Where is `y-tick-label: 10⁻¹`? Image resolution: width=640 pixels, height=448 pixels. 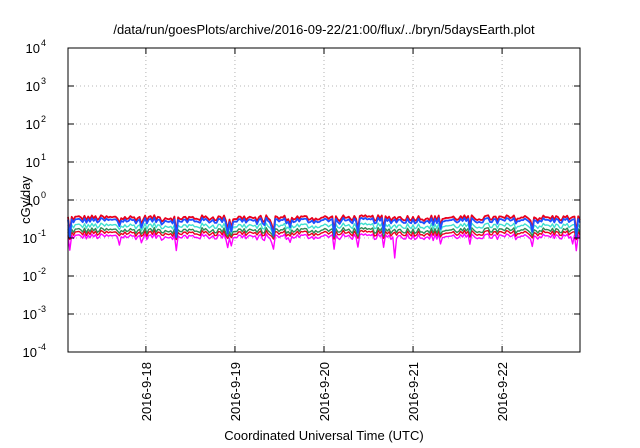
y-tick-label: 10⁻¹ is located at coordinates (34, 237).